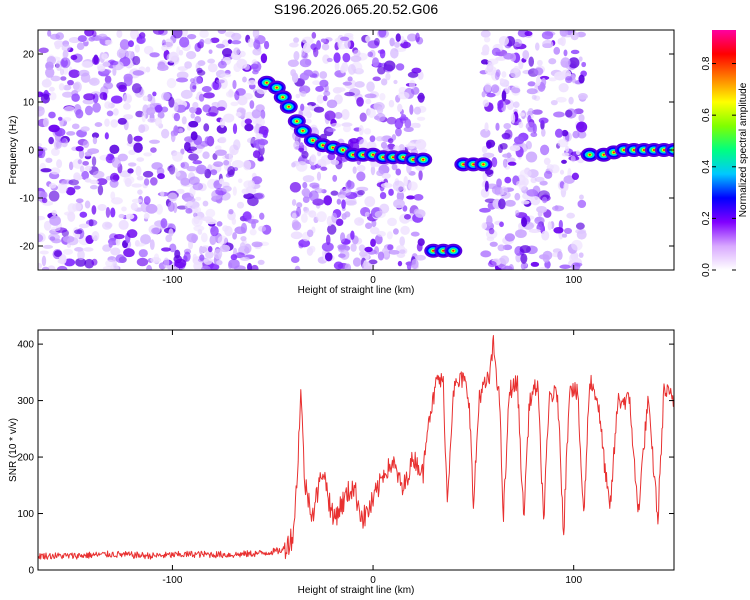 The height and width of the screenshot is (600, 750). Describe the element at coordinates (27, 199) in the screenshot. I see `spectrogram-ytick-label: -10` at that location.